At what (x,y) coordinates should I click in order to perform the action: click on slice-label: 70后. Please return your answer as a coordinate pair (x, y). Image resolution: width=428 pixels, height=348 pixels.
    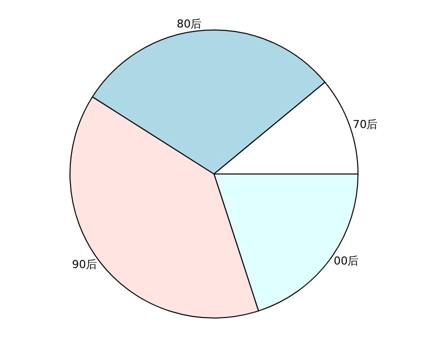
    Looking at the image, I should click on (365, 124).